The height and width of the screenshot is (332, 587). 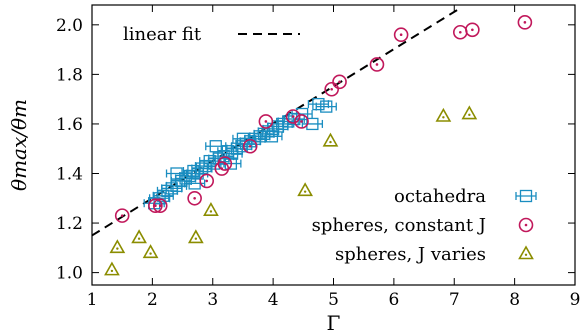 I want to click on legend-item-1: spheres, constant J, so click(x=423, y=225).